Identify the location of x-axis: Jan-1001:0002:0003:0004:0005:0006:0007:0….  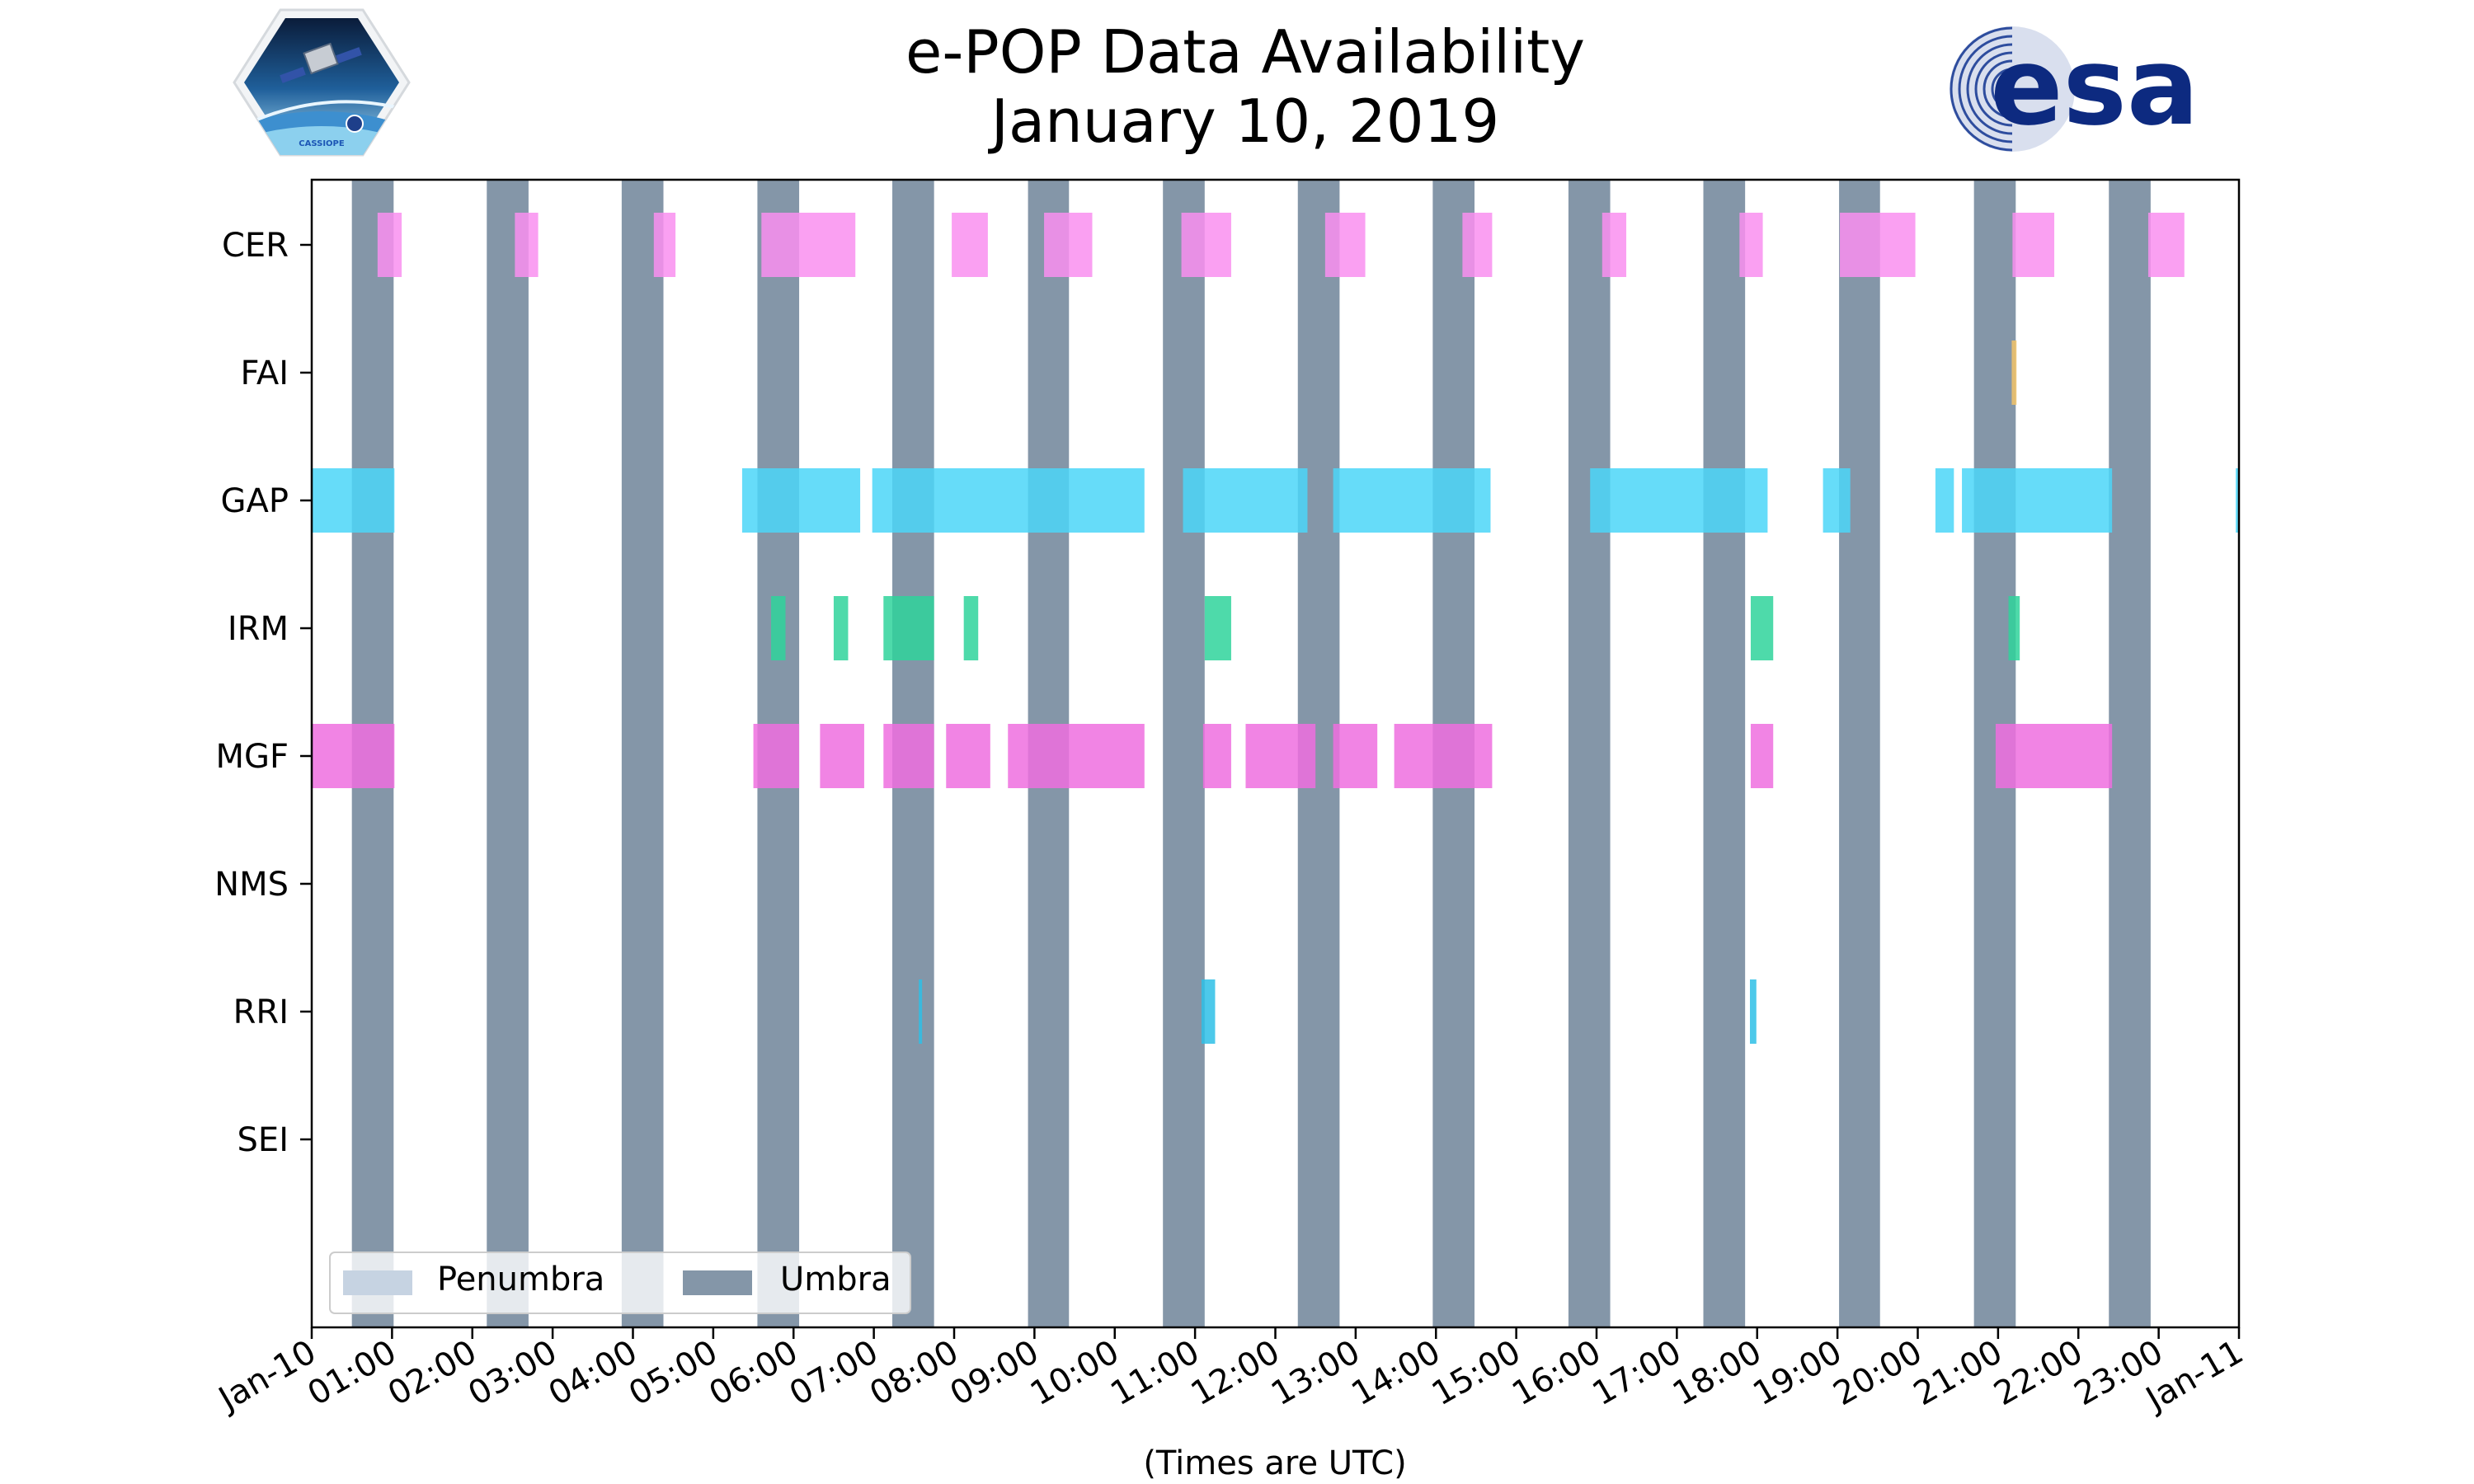
(1230, 1373).